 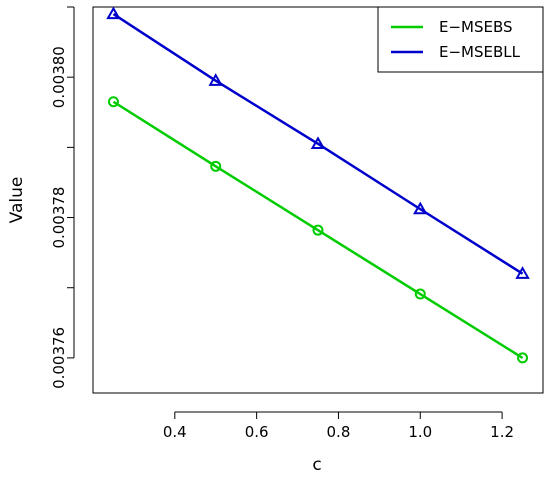 I want to click on legend-box, so click(x=460, y=39).